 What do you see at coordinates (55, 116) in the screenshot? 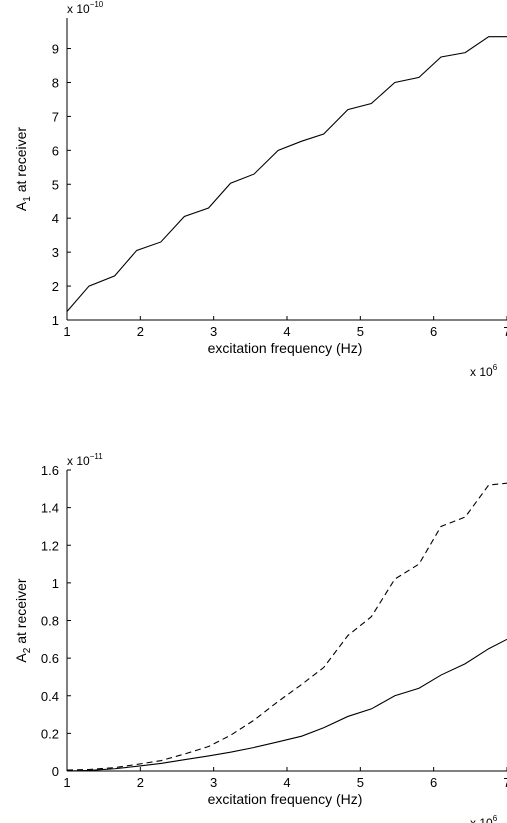
I see `y-tick-label: 7` at bounding box center [55, 116].